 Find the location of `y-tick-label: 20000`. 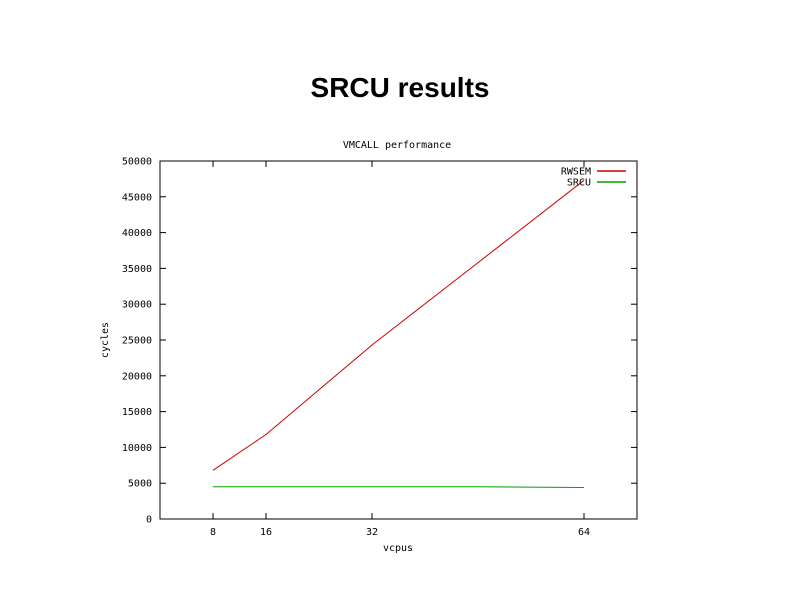

y-tick-label: 20000 is located at coordinates (137, 376).